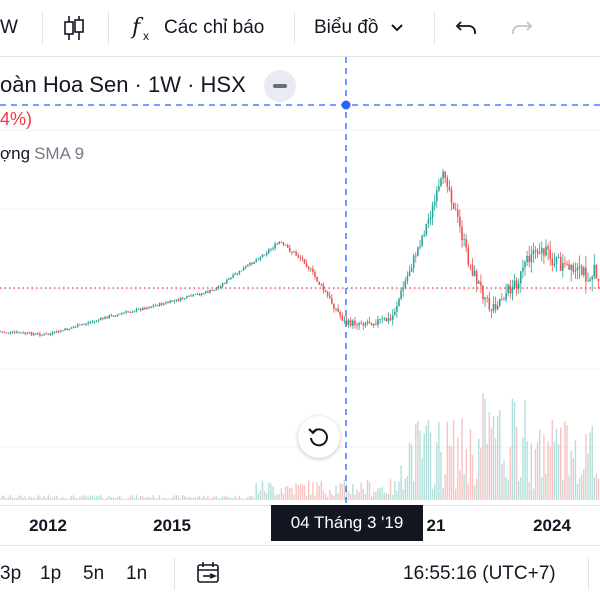  I want to click on range-button-1n: 1n, so click(137, 573).